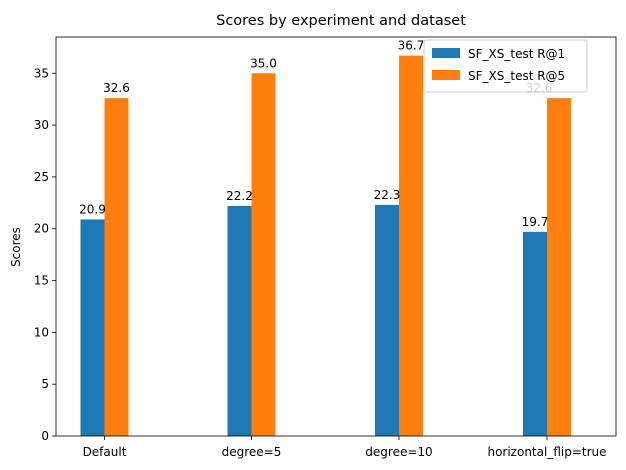  I want to click on y-tick-label: 30, so click(41, 125).